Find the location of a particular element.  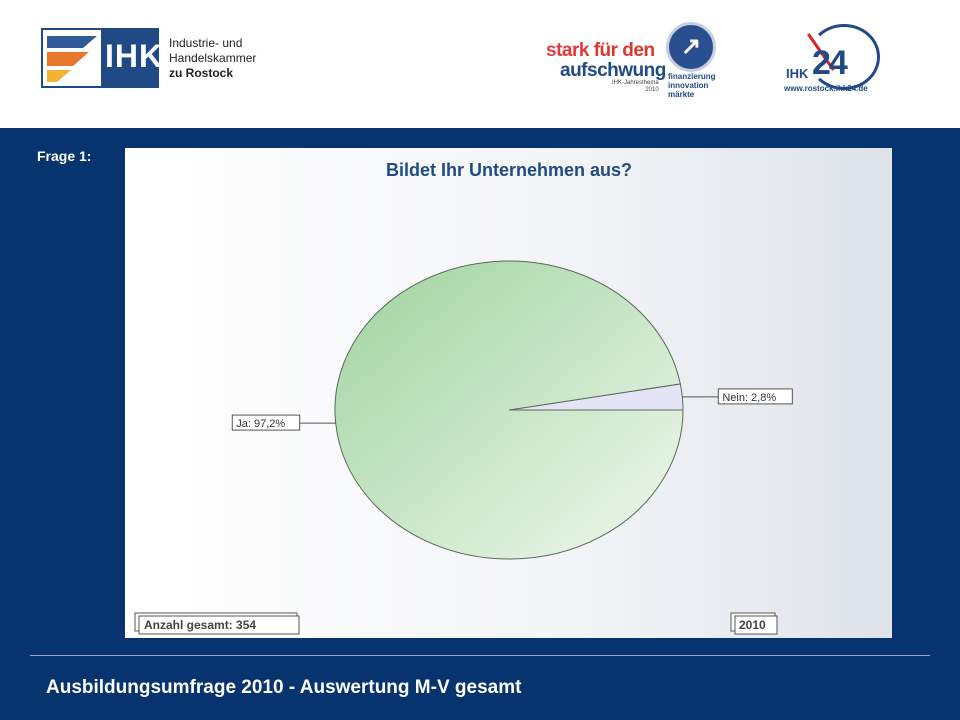

pie-labels: Nein: 2,8% Ja: 97,2% is located at coordinates (512, 409).